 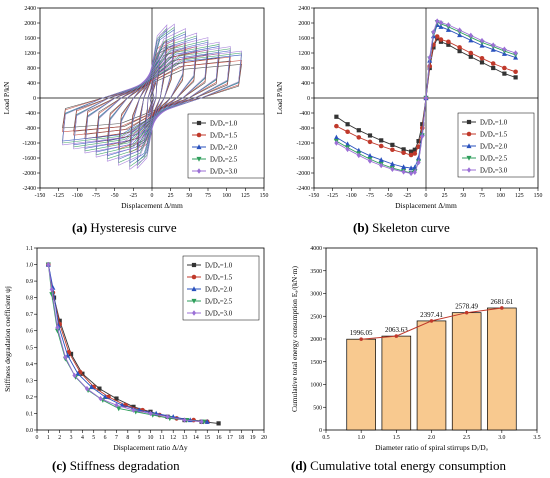 I want to click on y-tick-label-a: -2400, so click(x=29, y=189).